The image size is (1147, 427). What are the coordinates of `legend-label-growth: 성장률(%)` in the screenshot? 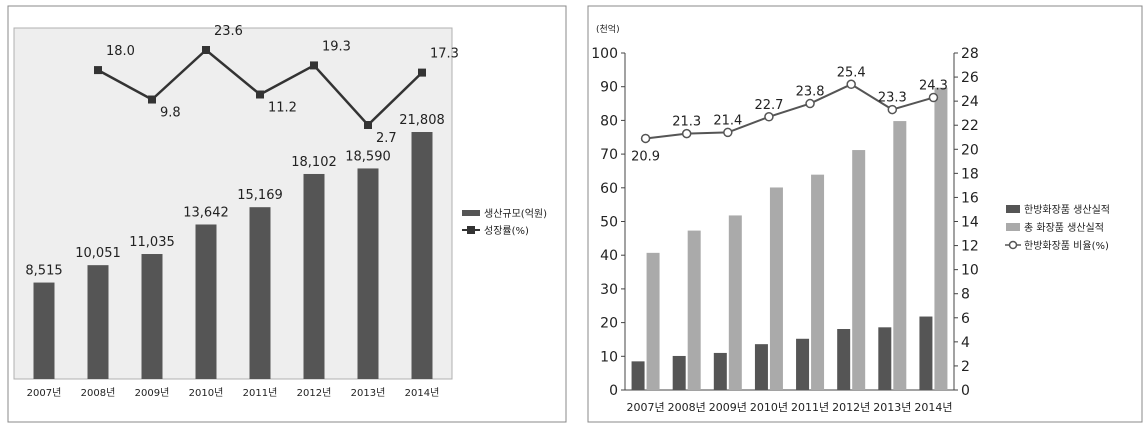 It's located at (506, 231).